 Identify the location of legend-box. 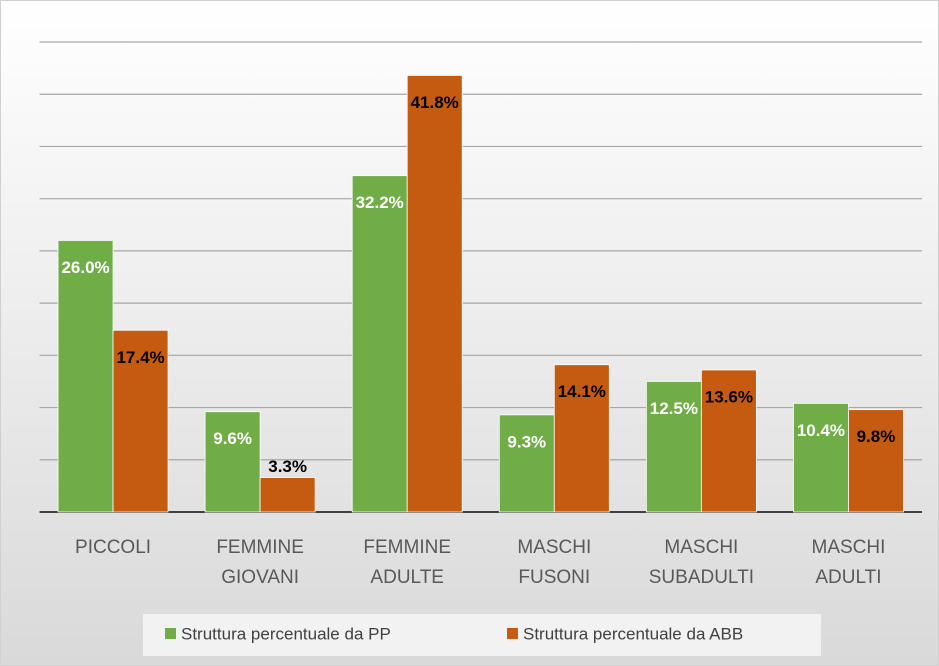
(482, 635).